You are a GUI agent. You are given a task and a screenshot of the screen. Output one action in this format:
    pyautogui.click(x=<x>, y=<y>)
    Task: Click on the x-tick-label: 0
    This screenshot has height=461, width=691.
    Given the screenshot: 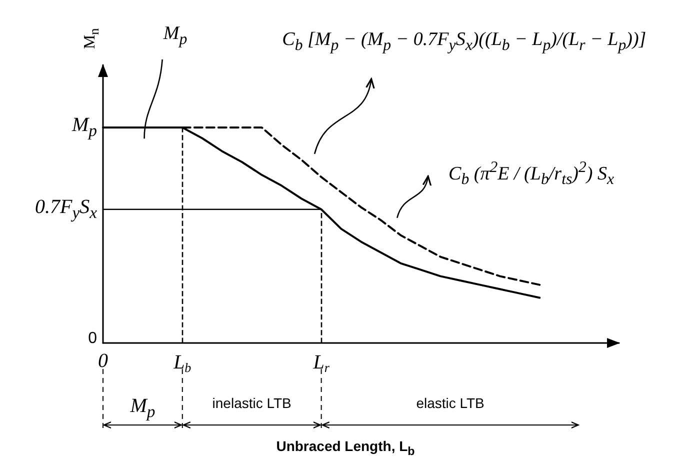 What is the action you would take?
    pyautogui.click(x=103, y=361)
    